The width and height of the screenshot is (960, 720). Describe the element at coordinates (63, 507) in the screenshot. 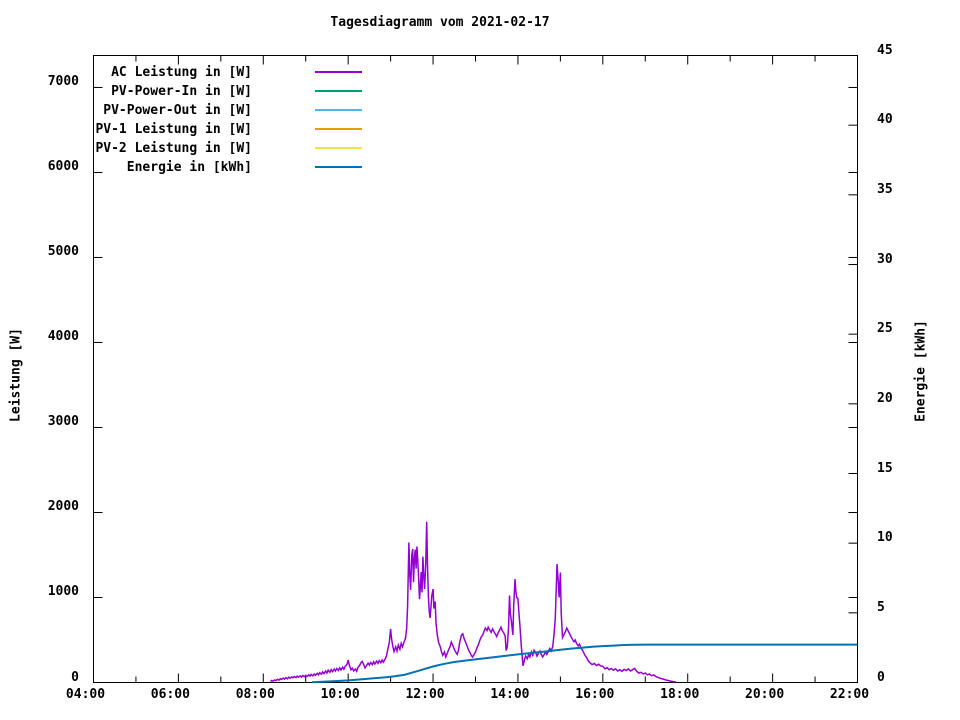

I see `y1-tick-label: 2000` at that location.